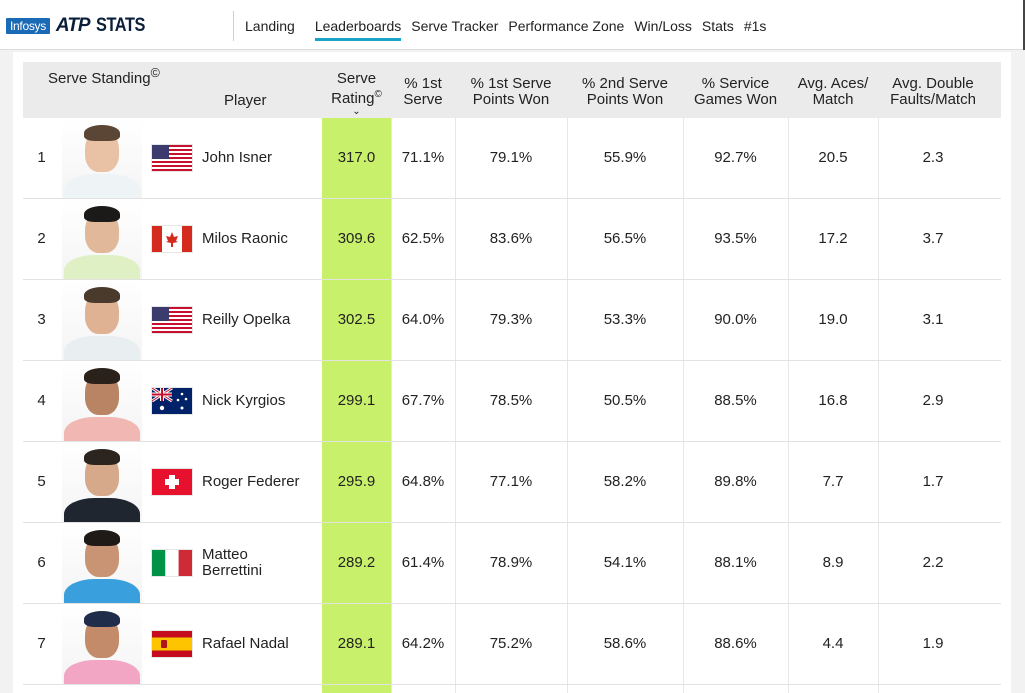 This screenshot has height=693, width=1025. I want to click on header-aces: Avg. Aces/Match, so click(833, 91).